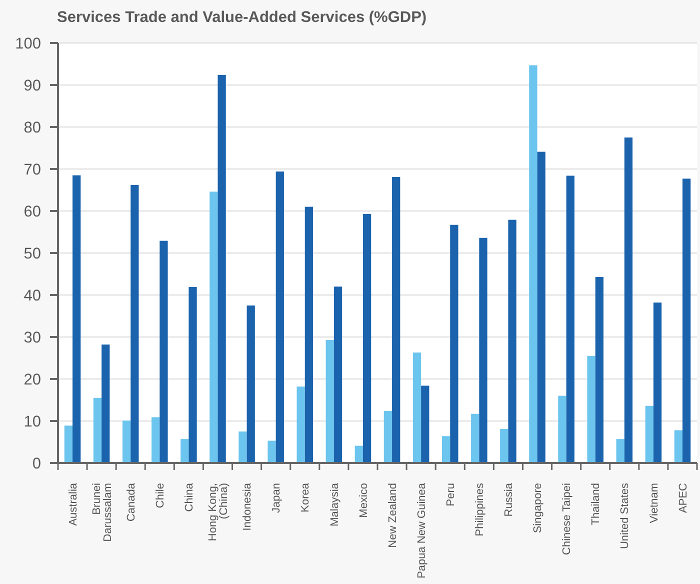 The height and width of the screenshot is (584, 700). Describe the element at coordinates (33, 127) in the screenshot. I see `y-tick-label: 80` at that location.